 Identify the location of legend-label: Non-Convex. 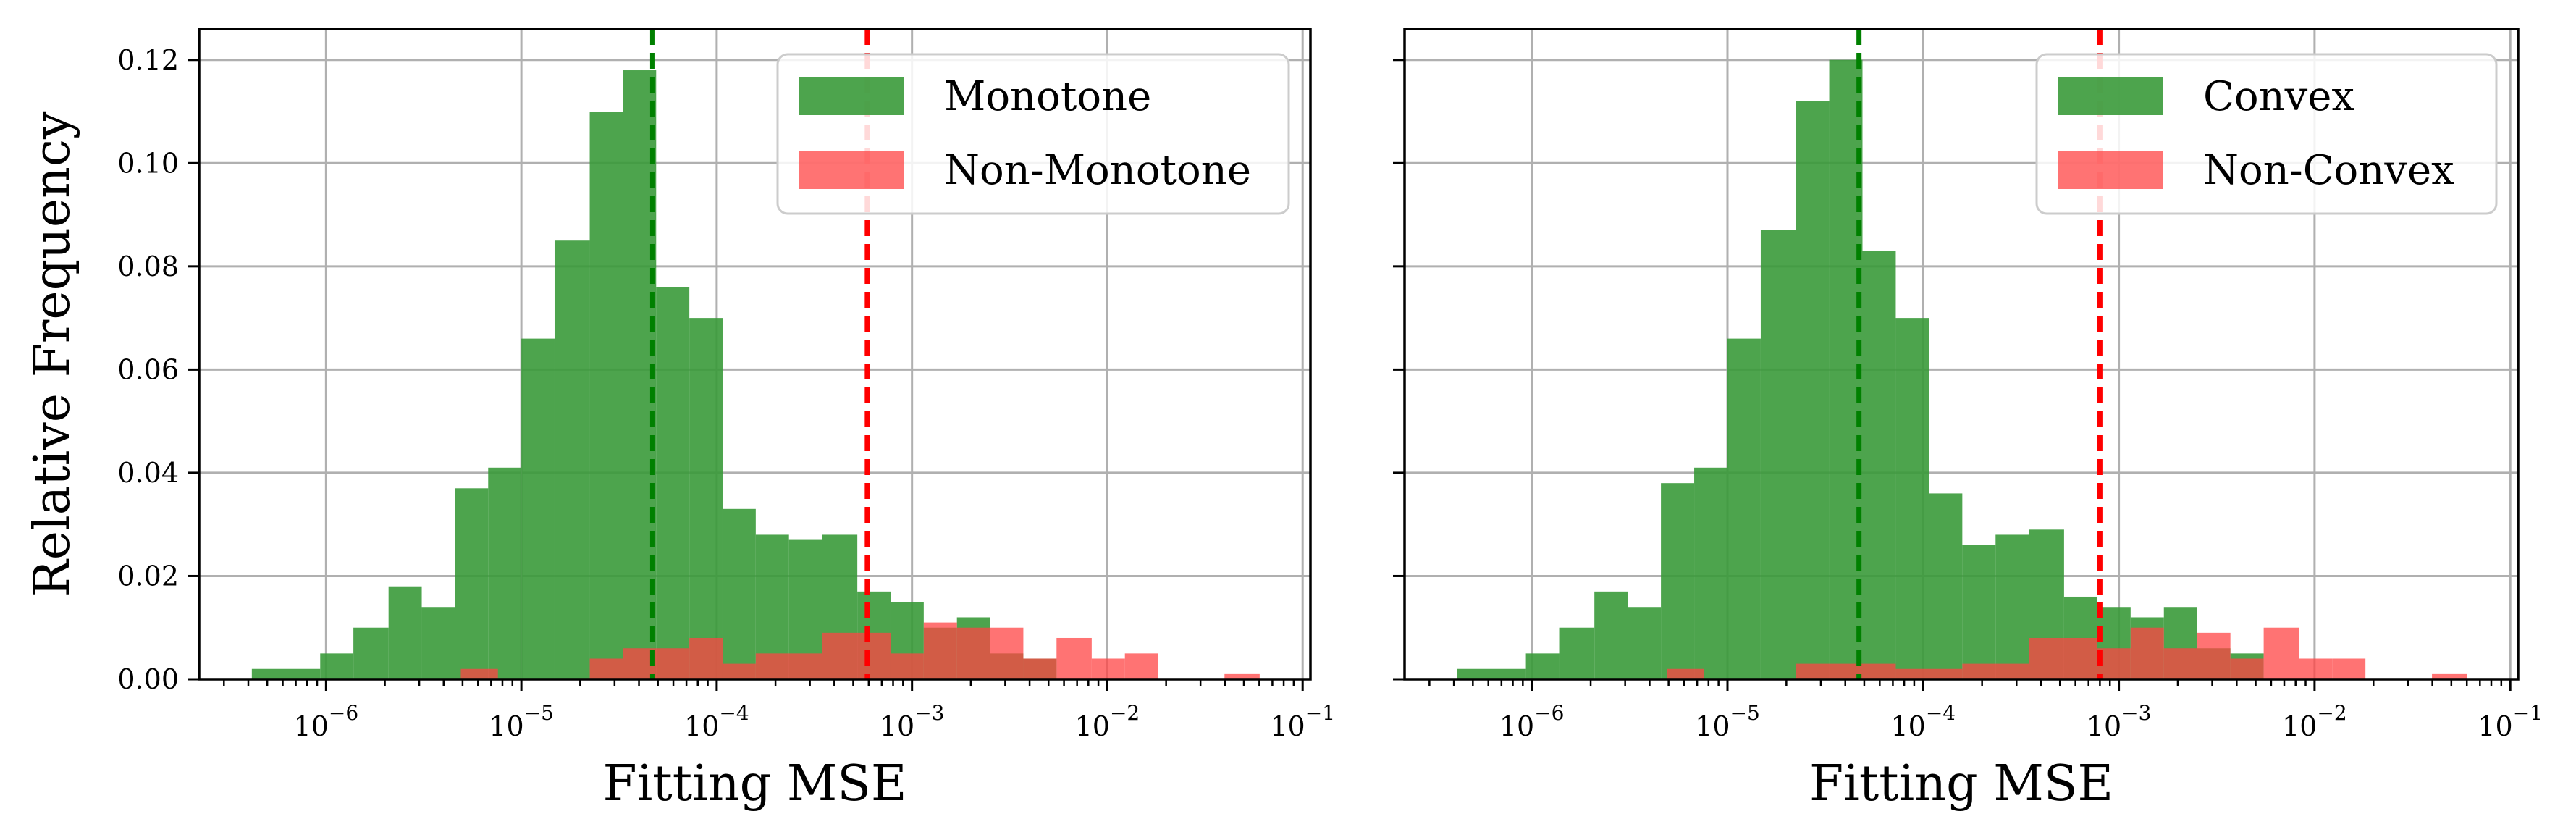
(2328, 170).